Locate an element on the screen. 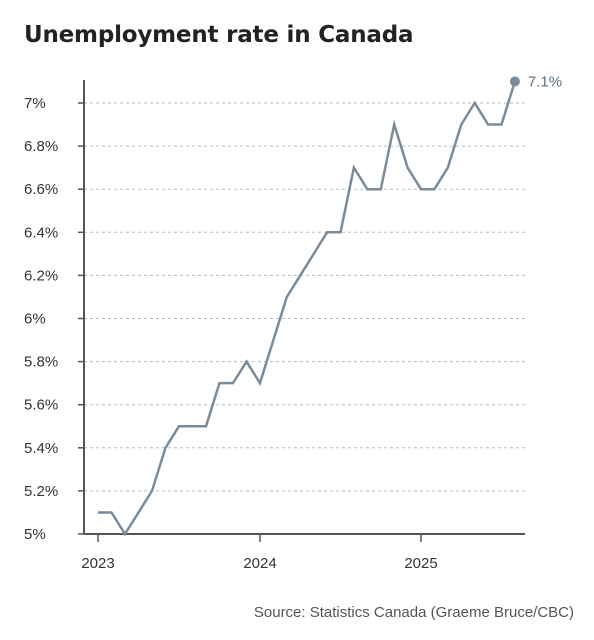  y-tick-label: 7% is located at coordinates (35, 103).